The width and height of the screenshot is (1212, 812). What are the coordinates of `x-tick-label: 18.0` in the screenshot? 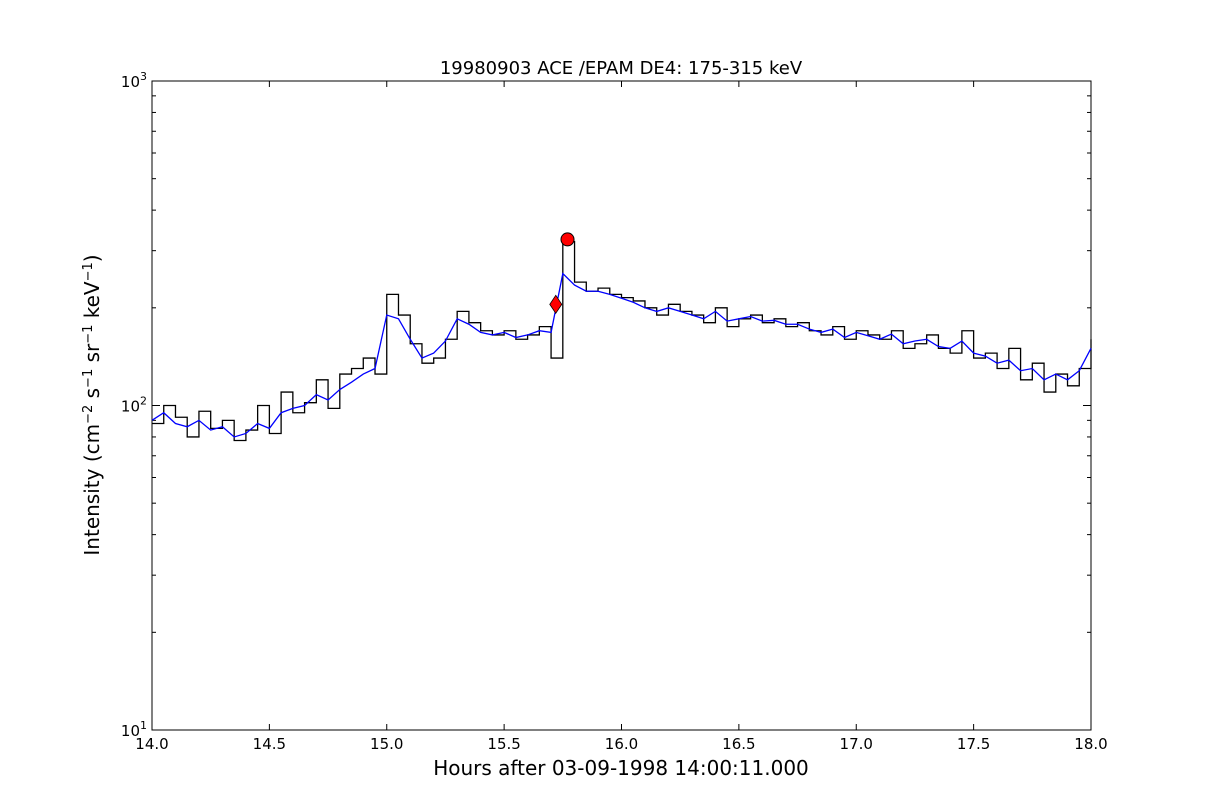 It's located at (1090, 744).